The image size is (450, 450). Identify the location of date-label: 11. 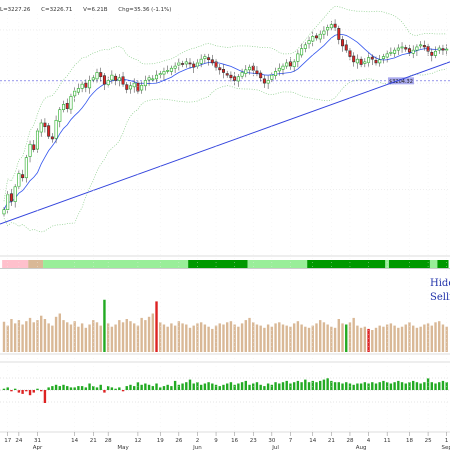
(387, 441).